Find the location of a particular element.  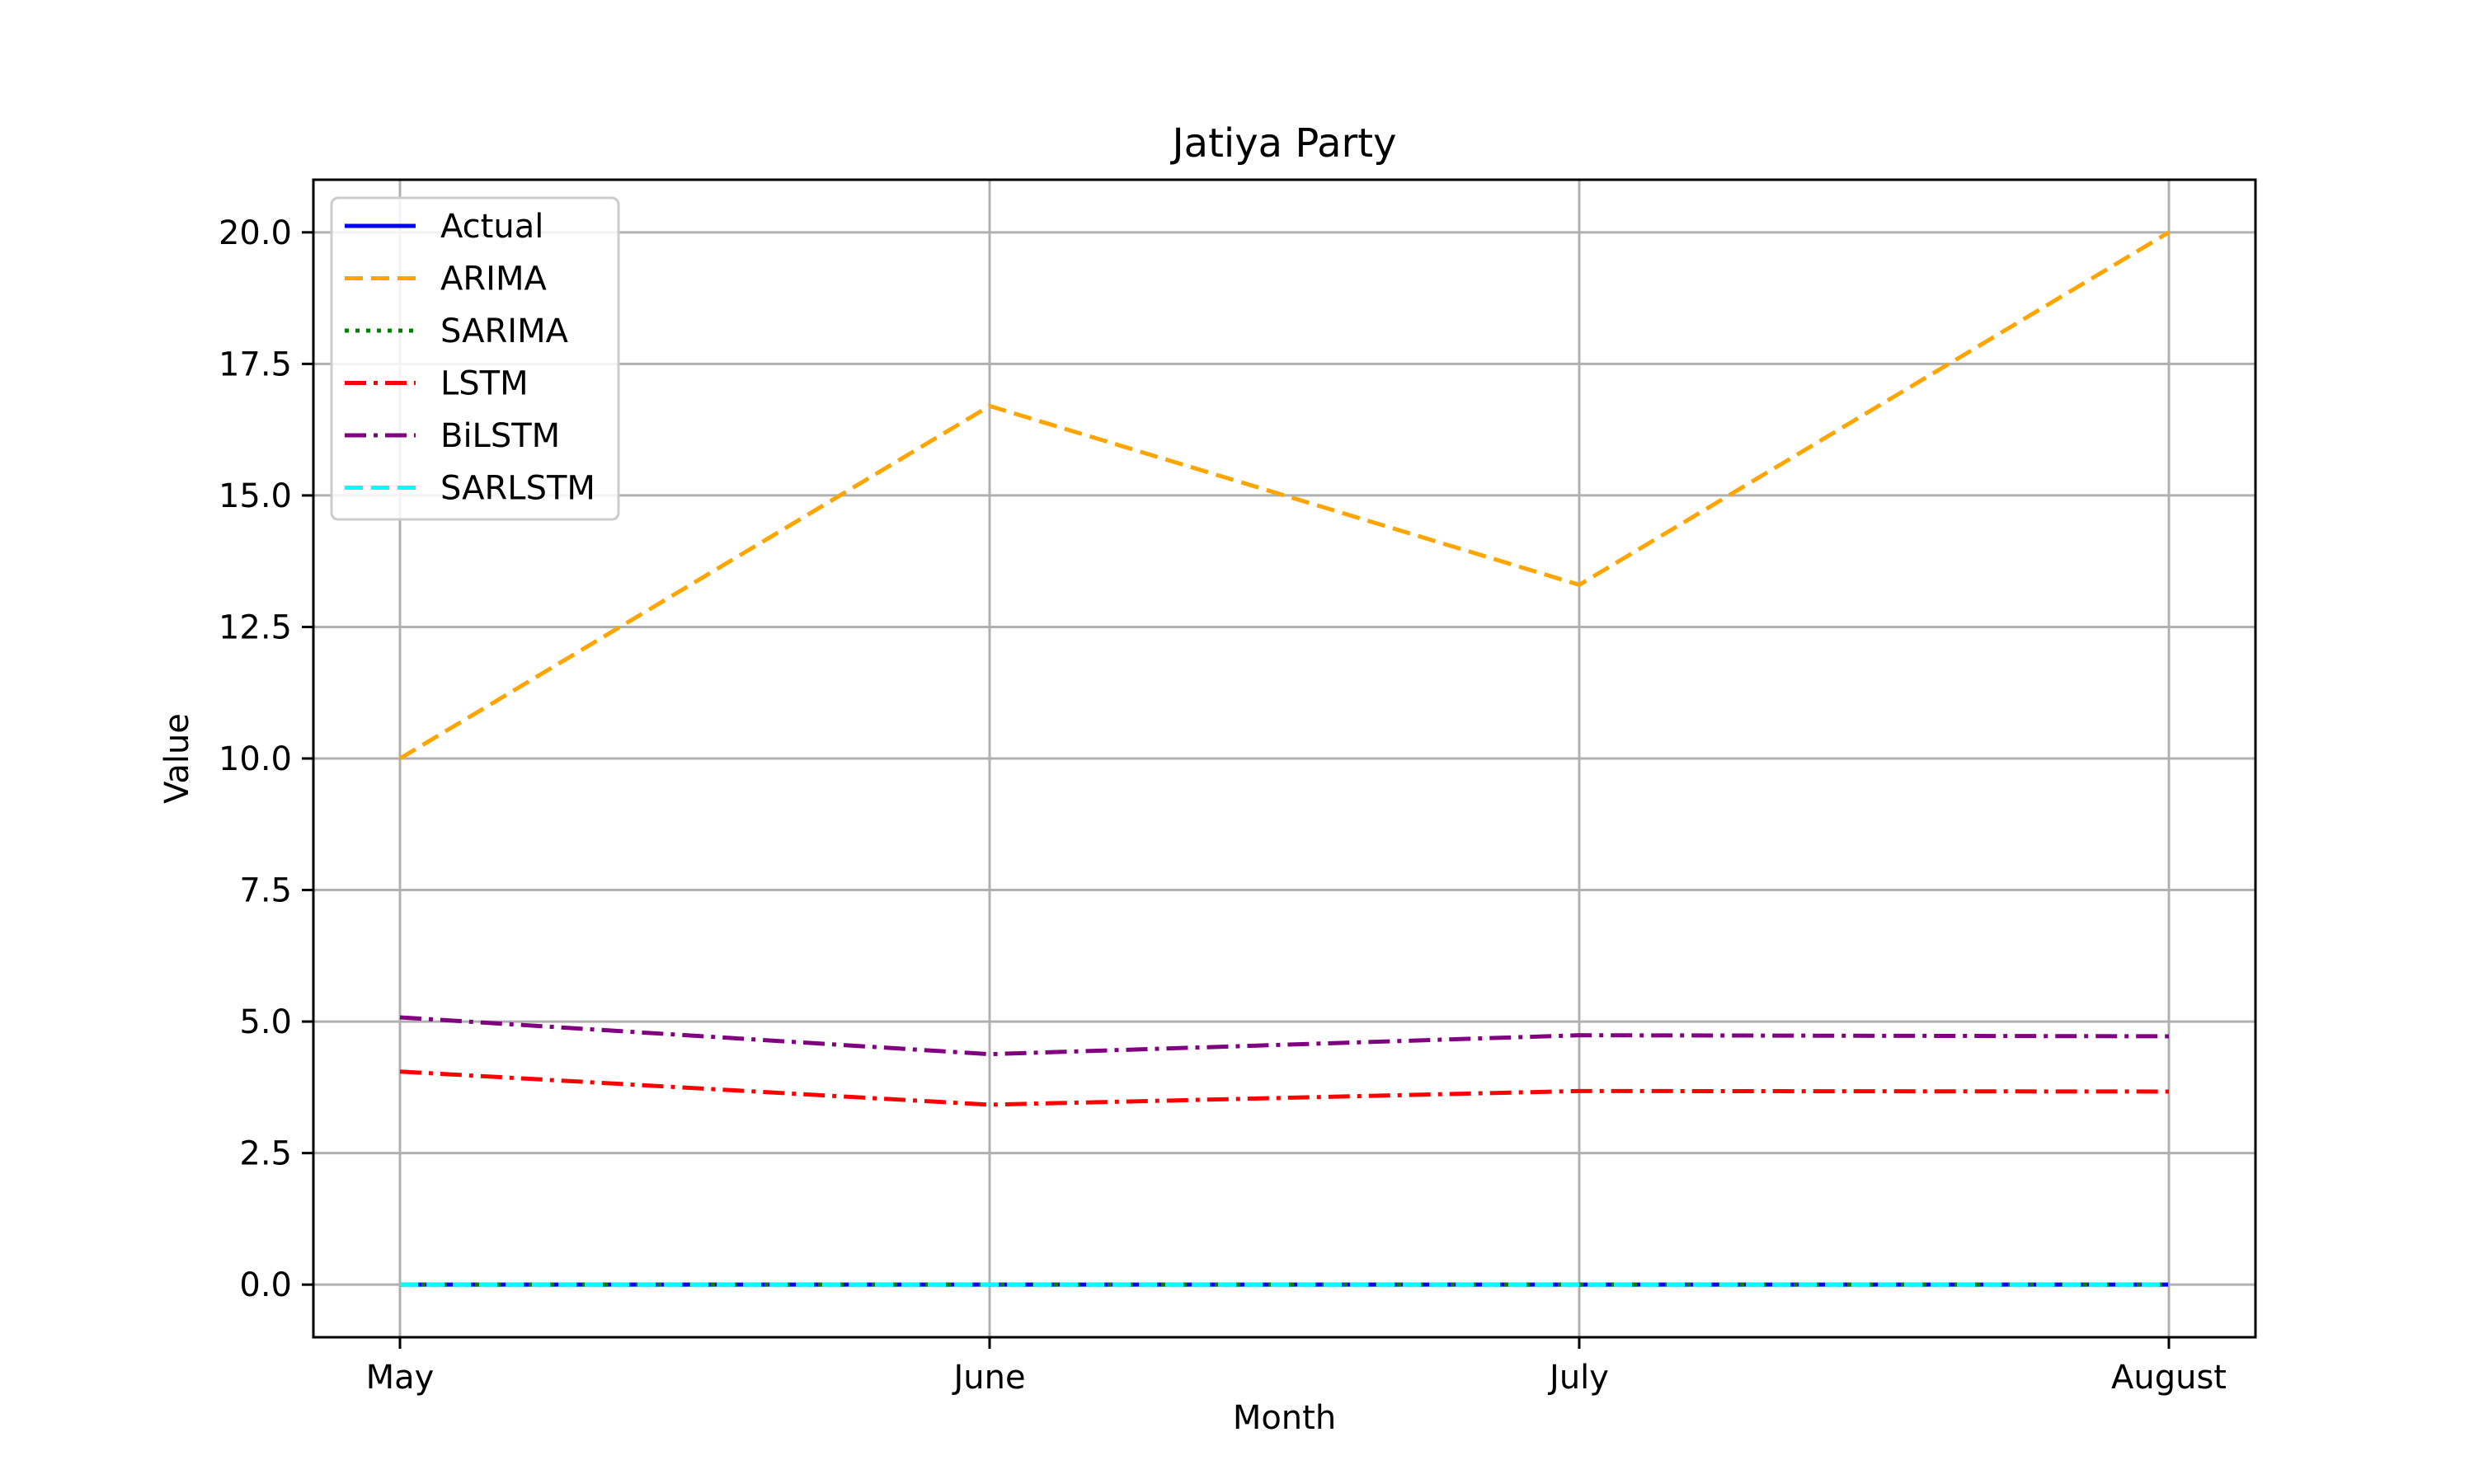

series-line-lstm is located at coordinates (1284, 1088).